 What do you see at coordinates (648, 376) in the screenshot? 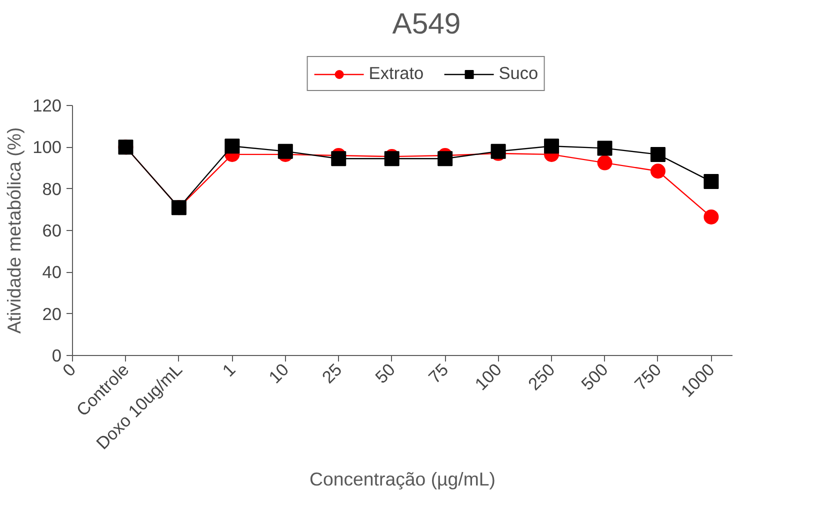
I see `x-tick-label: 750` at bounding box center [648, 376].